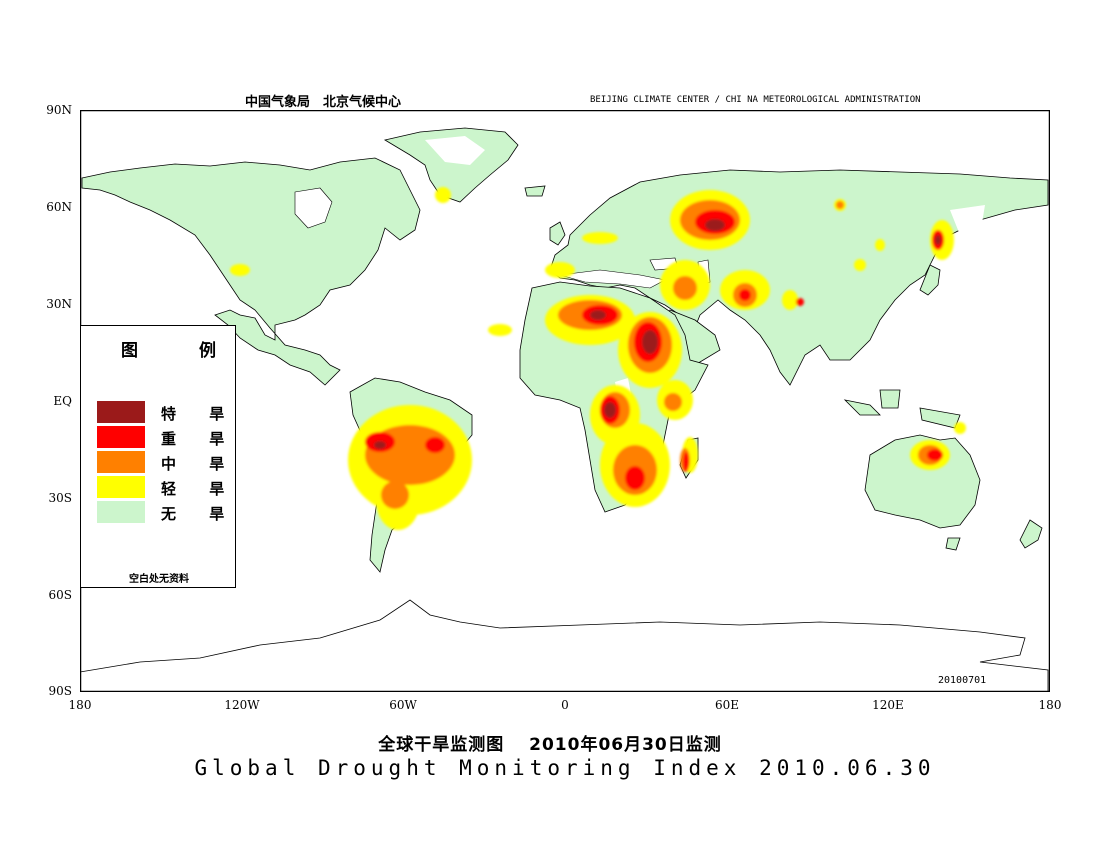 This screenshot has width=1100, height=850. Describe the element at coordinates (121, 487) in the screenshot. I see `legend-swatch-light` at that location.